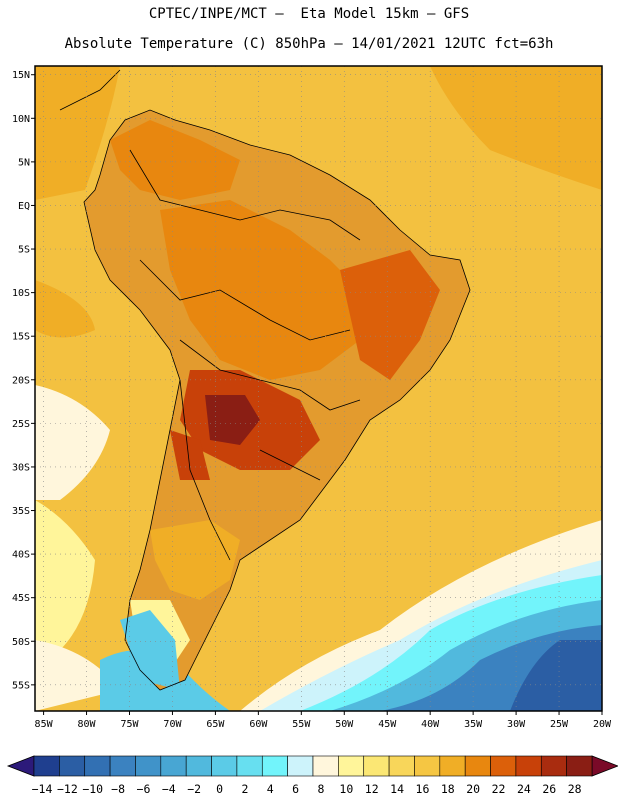 This screenshot has height=800, width=618. Describe the element at coordinates (245, 195) in the screenshot. I see `northern-borders` at that location.